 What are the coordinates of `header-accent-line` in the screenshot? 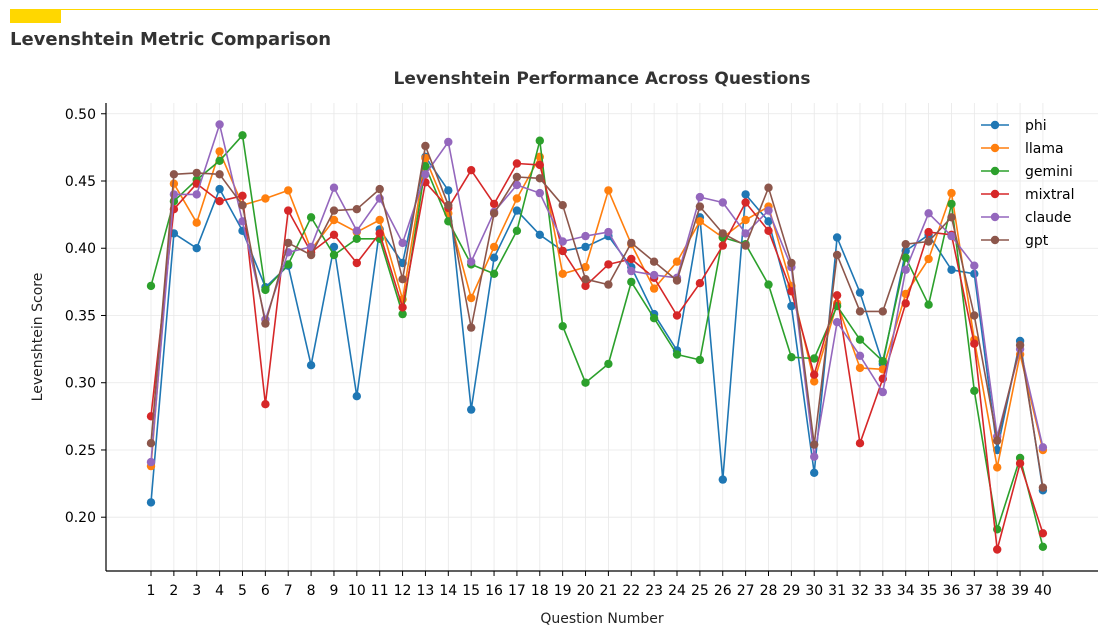 It's located at (579, 9).